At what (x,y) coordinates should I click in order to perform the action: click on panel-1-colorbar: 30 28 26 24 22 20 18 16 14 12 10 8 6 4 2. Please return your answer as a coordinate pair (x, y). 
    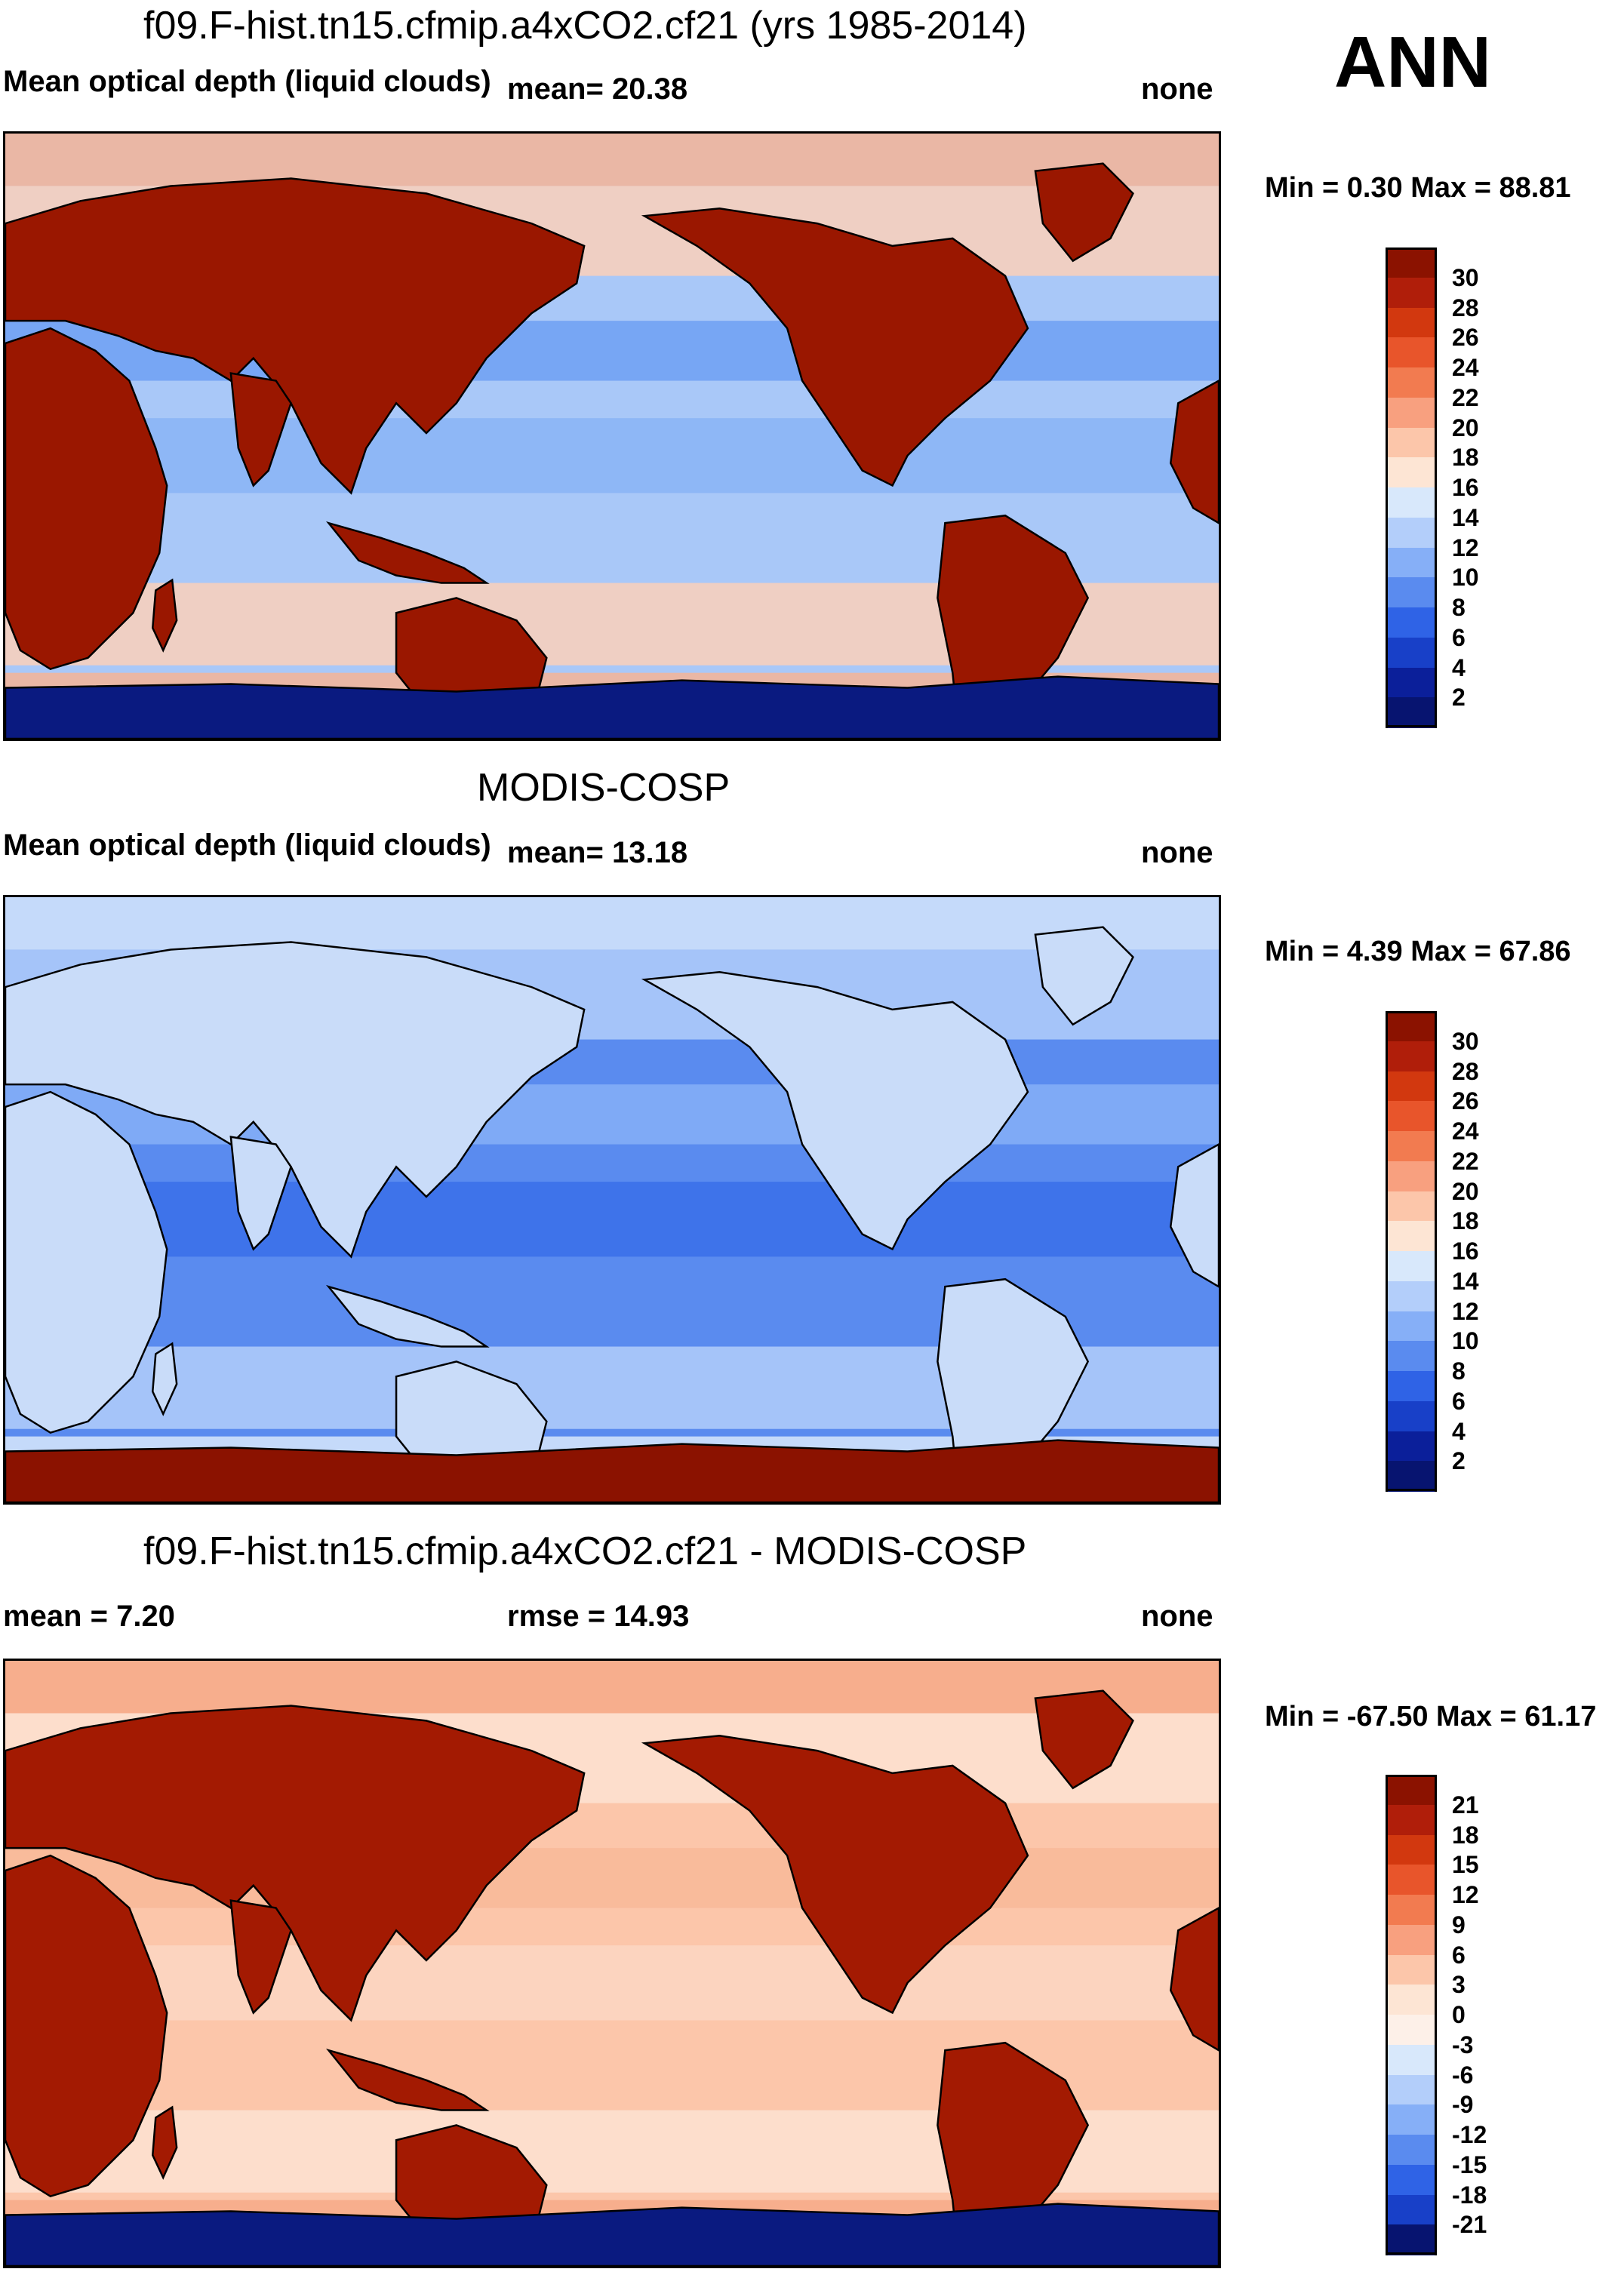
    Looking at the image, I should click on (1484, 487).